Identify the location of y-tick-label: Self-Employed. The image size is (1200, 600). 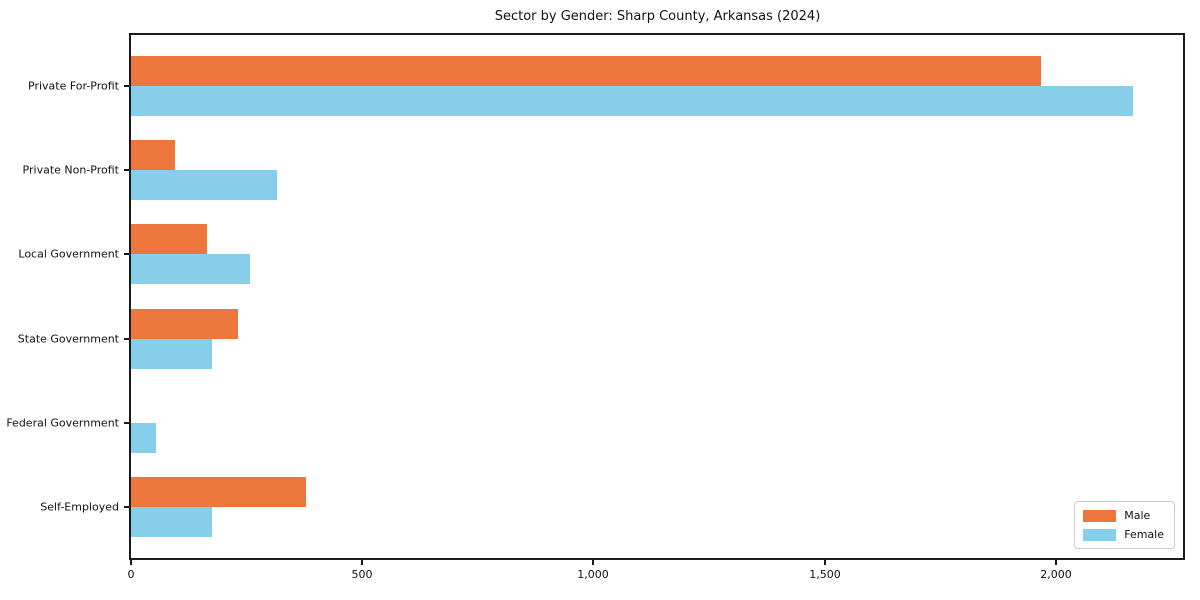
(79, 507).